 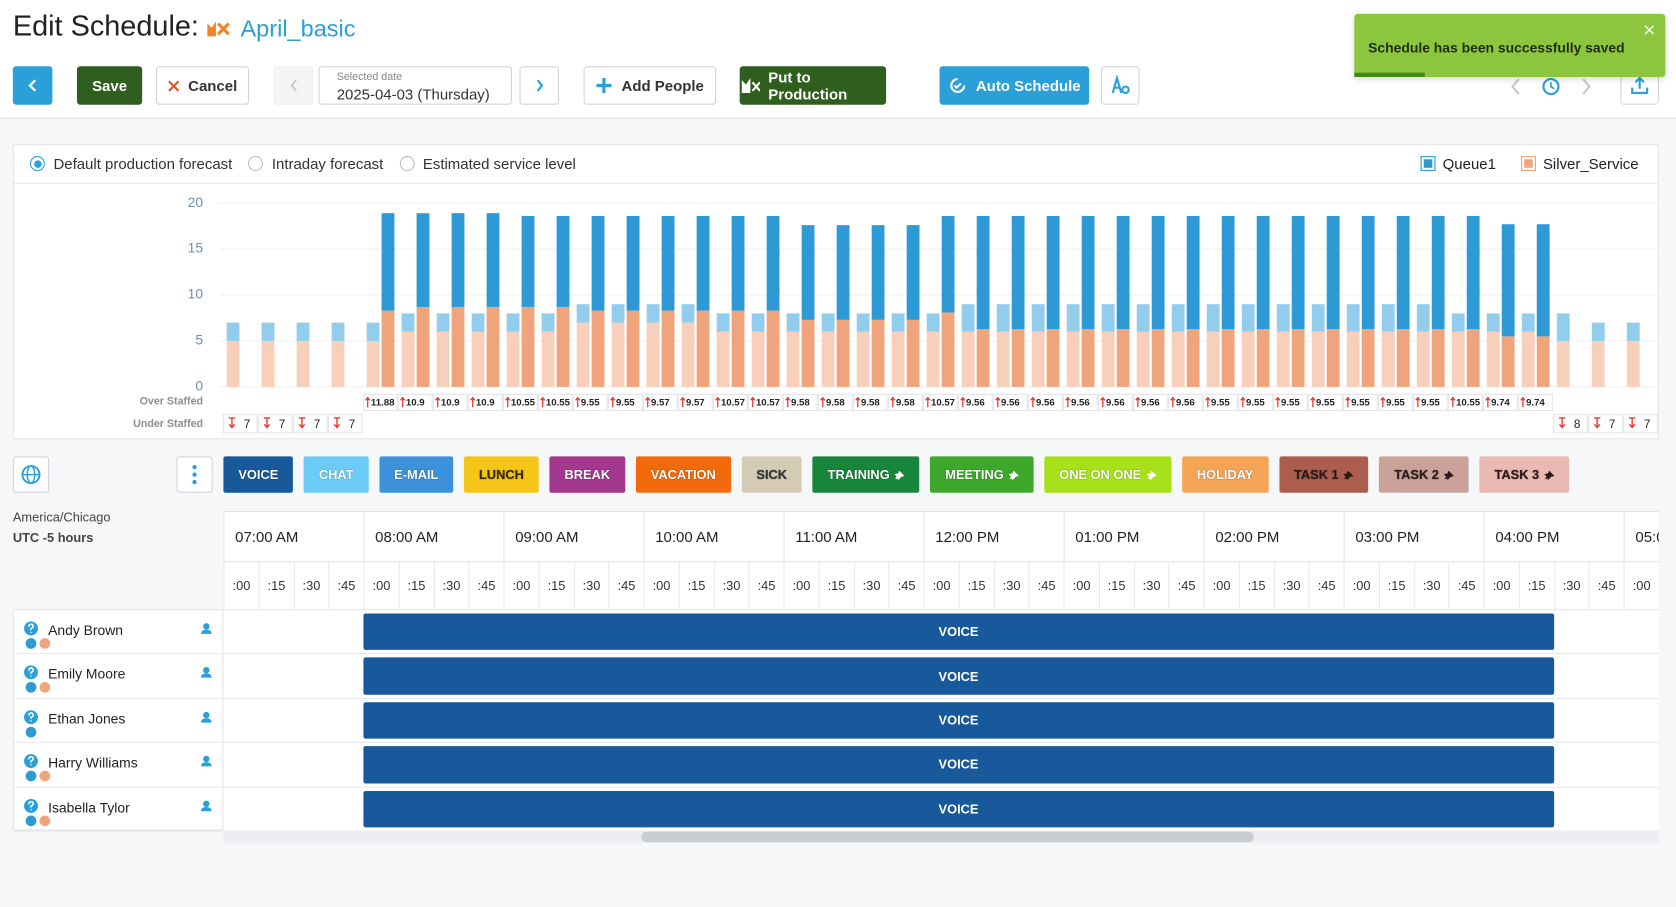 What do you see at coordinates (89, 807) in the screenshot?
I see `person-name: Isabella Tylor` at bounding box center [89, 807].